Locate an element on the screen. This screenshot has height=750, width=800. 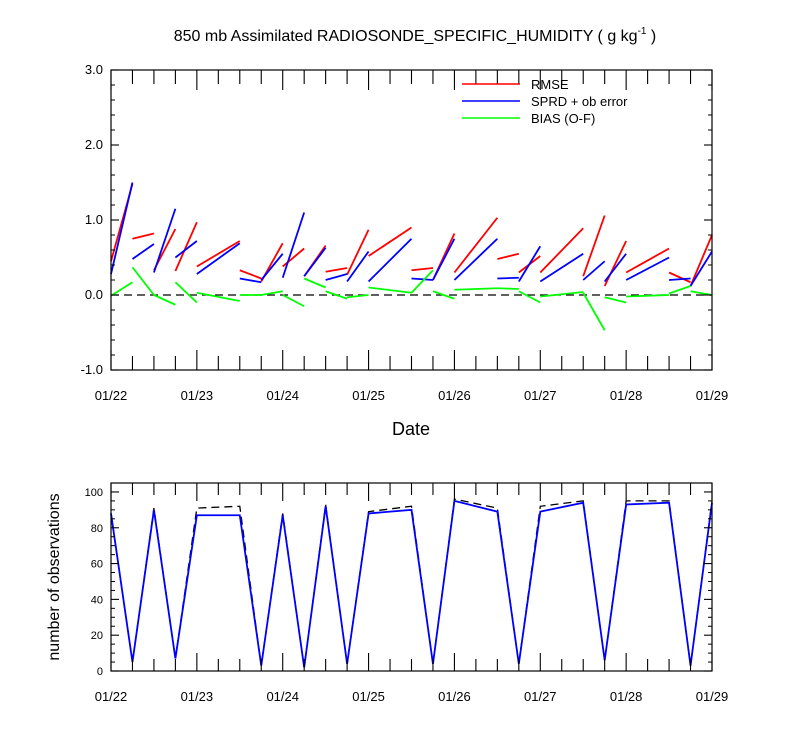
y-axis-title-observations: number of observations is located at coordinates (54, 576).